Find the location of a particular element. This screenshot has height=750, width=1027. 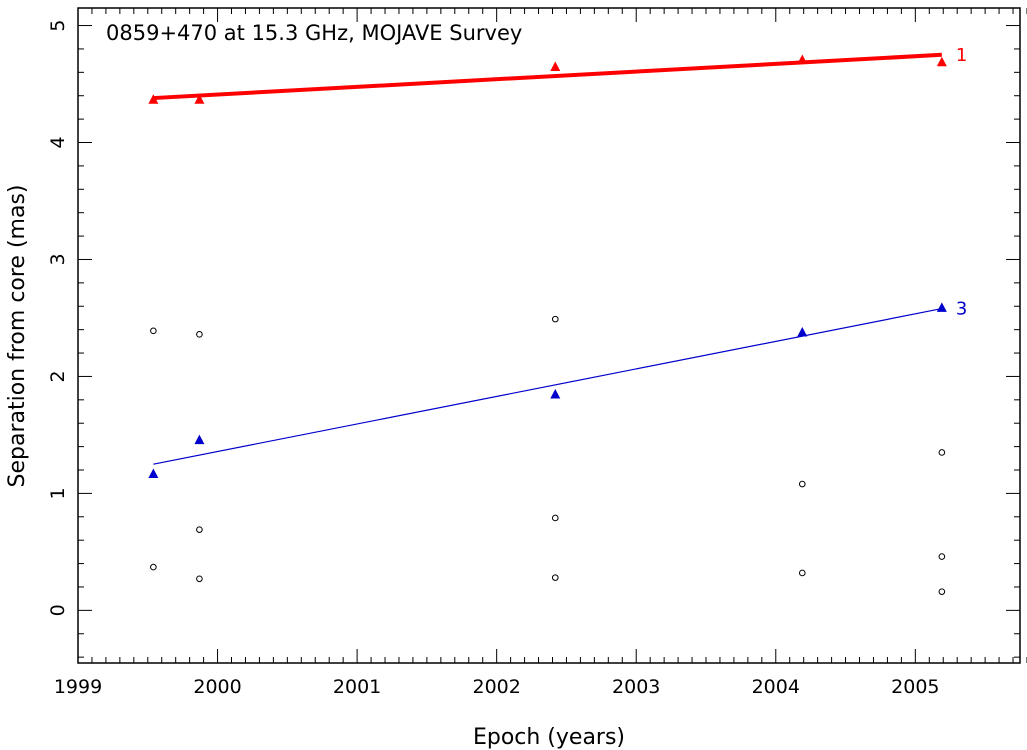

y-tick-label: 5 is located at coordinates (58, 25).